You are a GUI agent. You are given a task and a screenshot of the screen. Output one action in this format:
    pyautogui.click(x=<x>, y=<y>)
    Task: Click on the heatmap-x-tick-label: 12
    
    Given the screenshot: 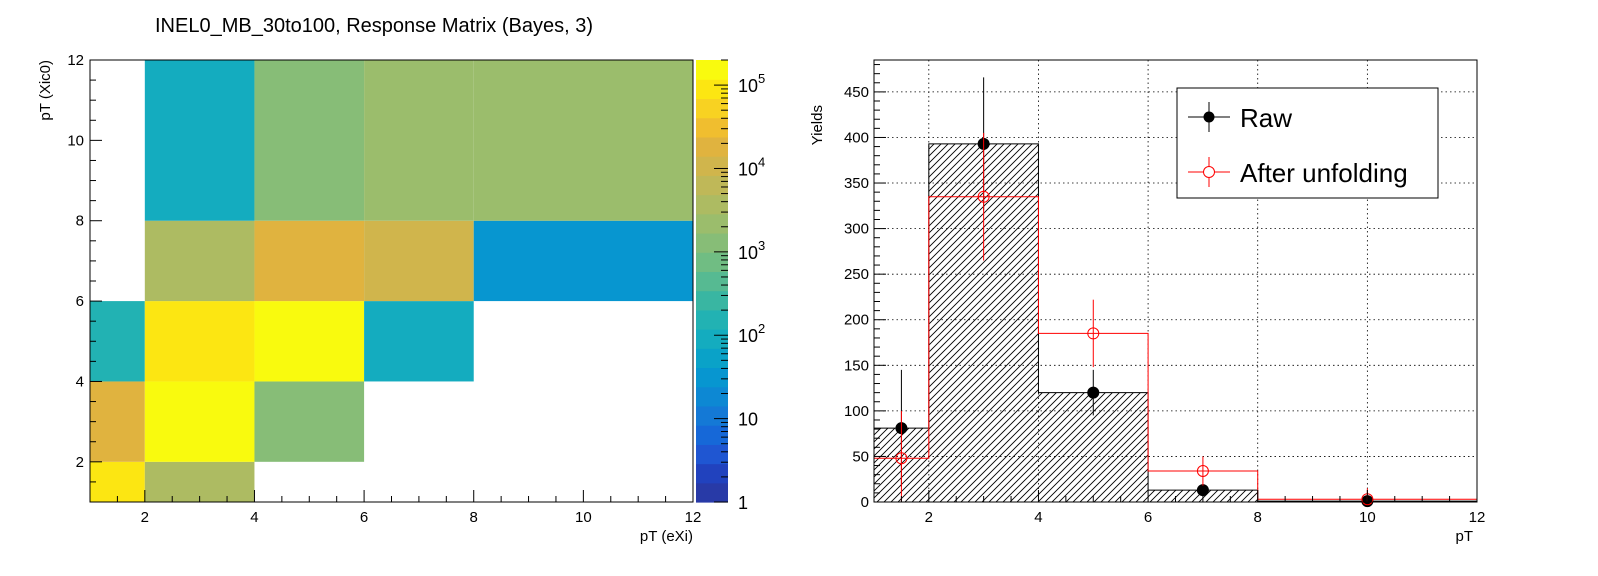 What is the action you would take?
    pyautogui.click(x=693, y=517)
    